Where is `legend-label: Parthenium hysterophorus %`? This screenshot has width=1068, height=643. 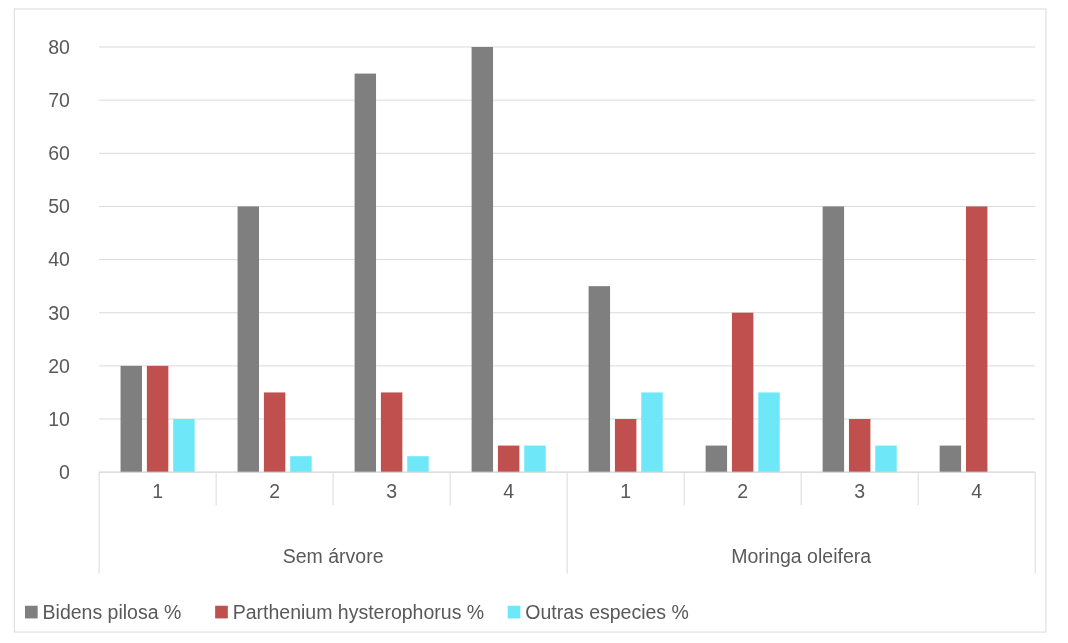 legend-label: Parthenium hysterophorus % is located at coordinates (358, 612).